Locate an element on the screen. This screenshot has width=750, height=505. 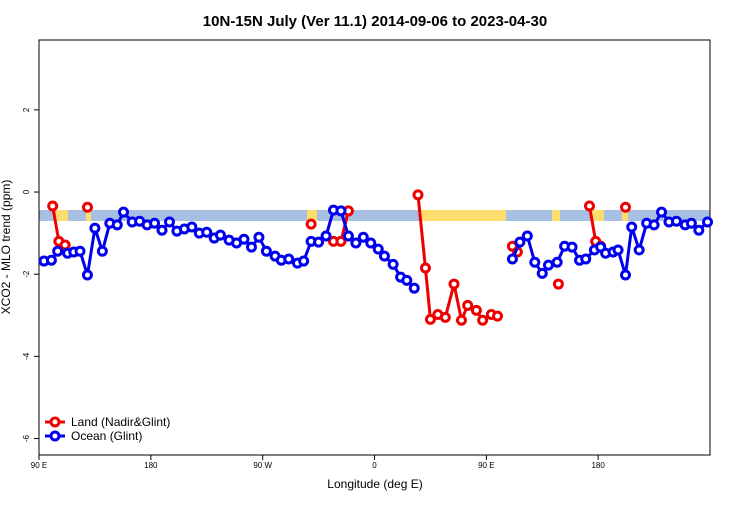
ocean-band is located at coordinates (374, 215).